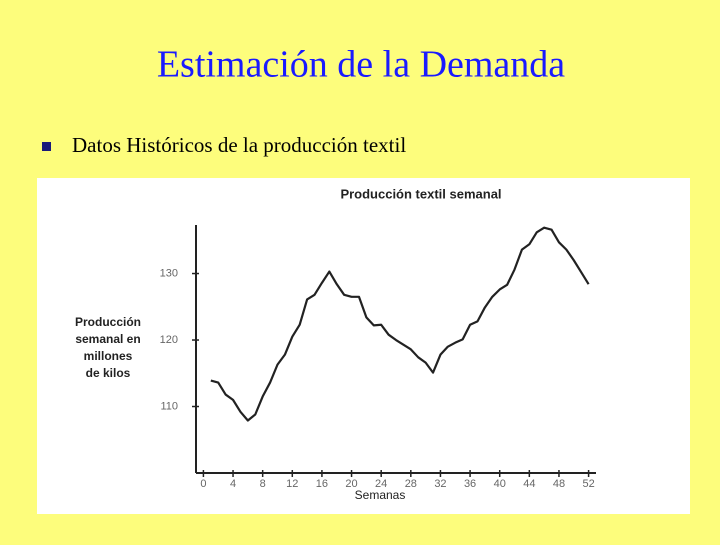  What do you see at coordinates (411, 484) in the screenshot?
I see `x-tick-label: 28` at bounding box center [411, 484].